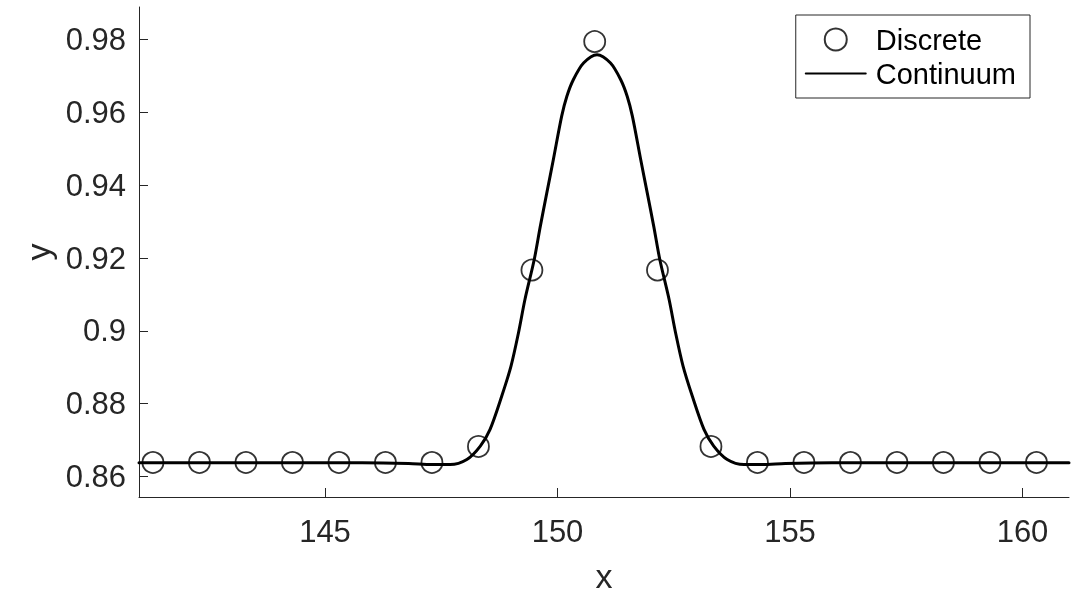 The width and height of the screenshot is (1090, 602). Describe the element at coordinates (104, 331) in the screenshot. I see `y-tick-label: 0.9` at that location.